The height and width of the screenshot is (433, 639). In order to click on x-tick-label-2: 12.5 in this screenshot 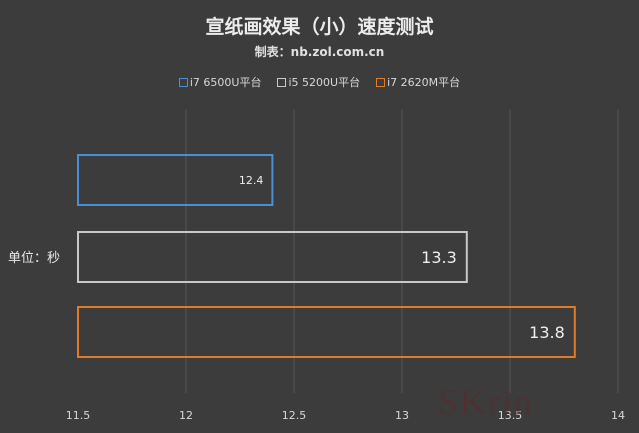, I will do `click(294, 415)`.